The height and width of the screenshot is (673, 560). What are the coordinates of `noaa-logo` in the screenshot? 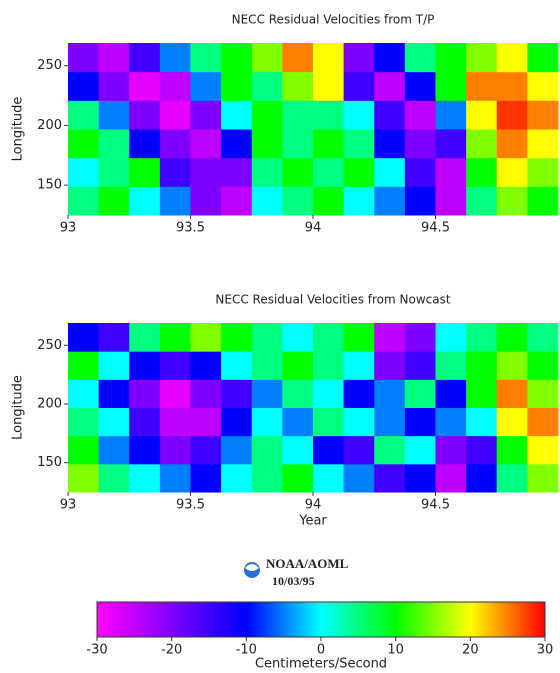 It's located at (252, 570).